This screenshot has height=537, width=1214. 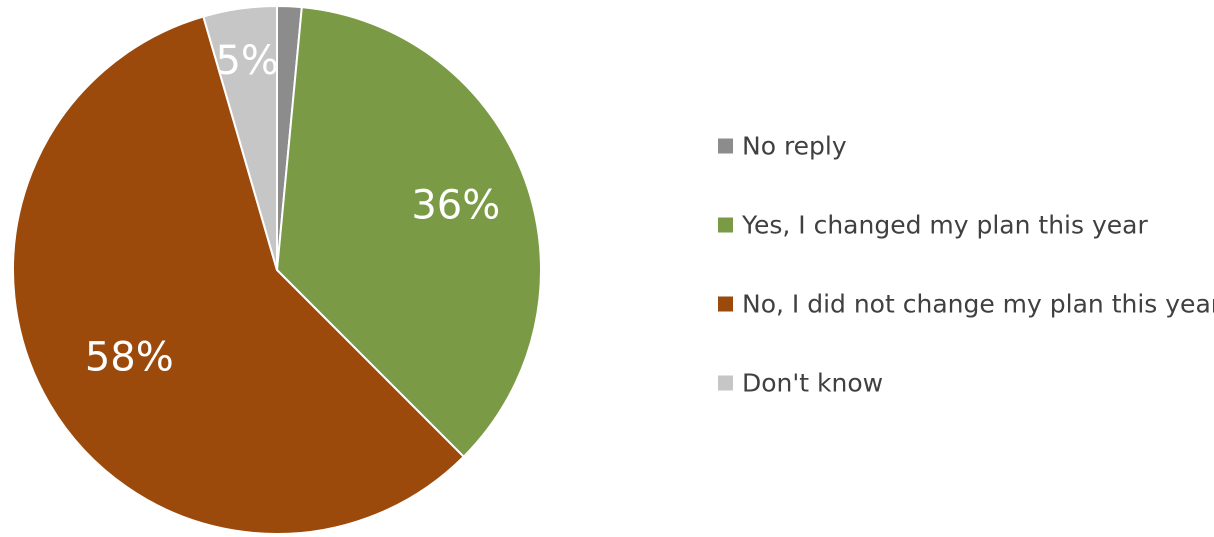 What do you see at coordinates (129, 357) in the screenshot?
I see `slice-value-label: 58%` at bounding box center [129, 357].